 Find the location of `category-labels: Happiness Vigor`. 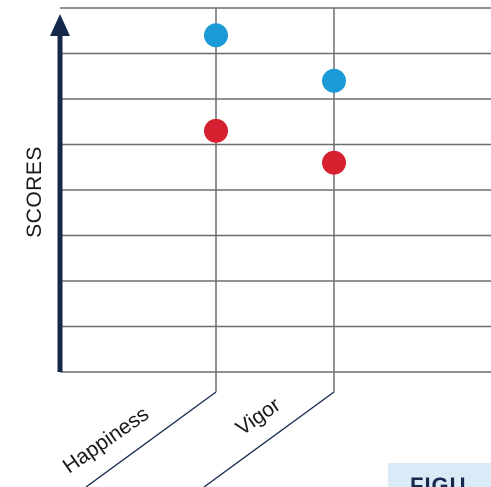

category-labels: Happiness Vigor is located at coordinates (172, 435).